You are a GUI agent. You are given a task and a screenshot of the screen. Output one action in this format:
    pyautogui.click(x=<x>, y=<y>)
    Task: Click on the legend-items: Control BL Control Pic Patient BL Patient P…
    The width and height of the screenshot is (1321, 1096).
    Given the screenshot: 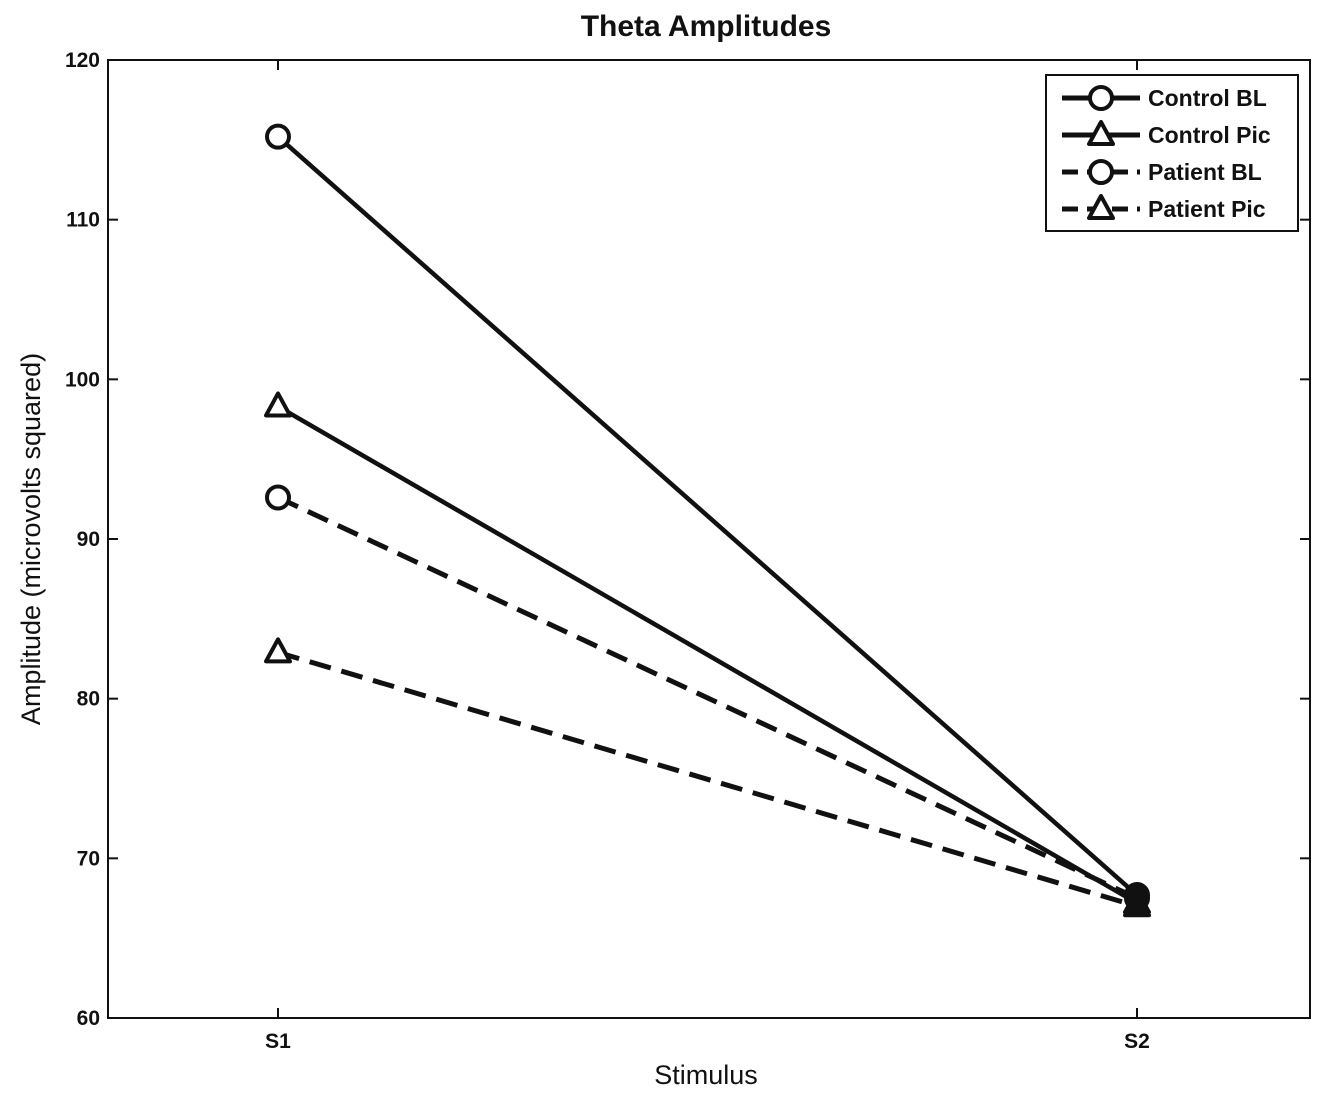 What is the action you would take?
    pyautogui.click(x=1166, y=153)
    